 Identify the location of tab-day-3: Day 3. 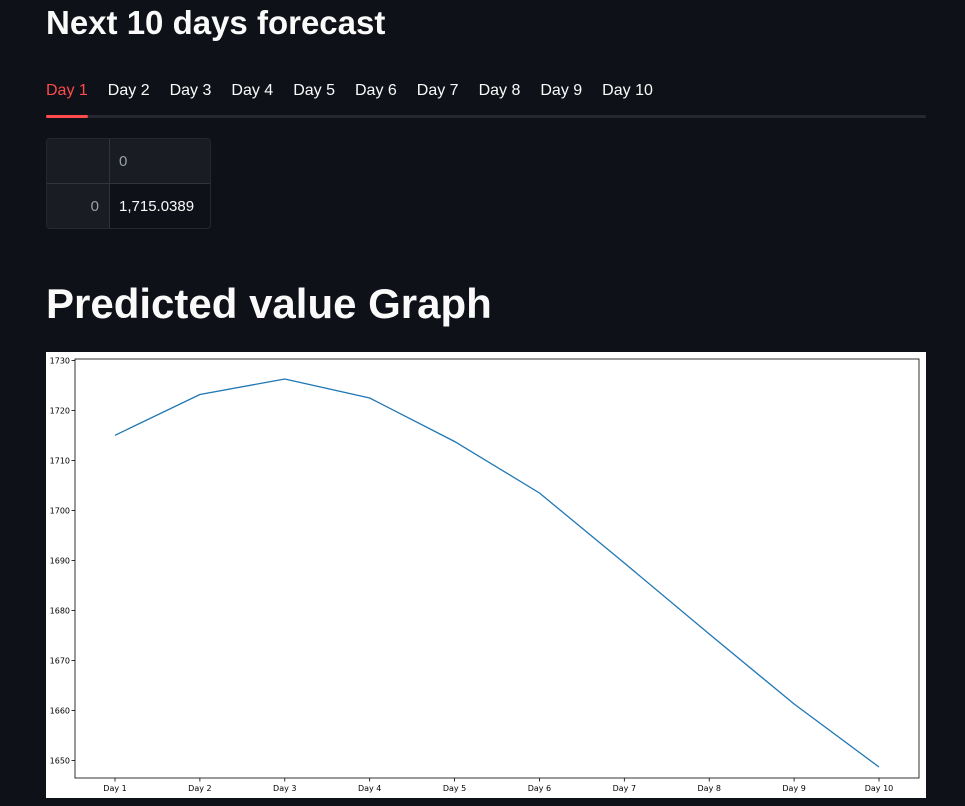
(190, 90).